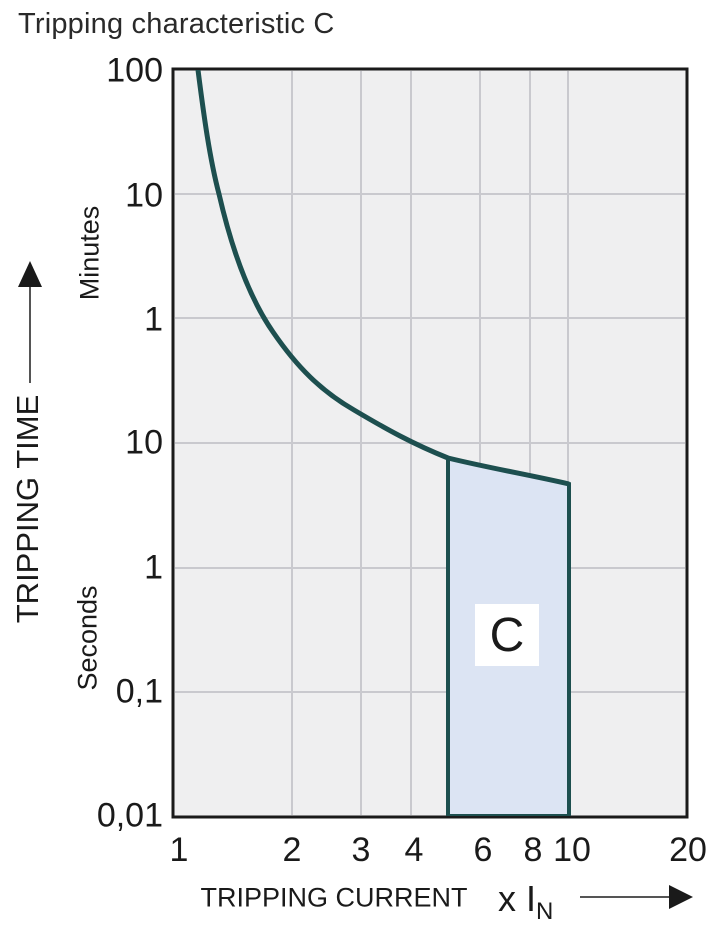  I want to click on x-tick-10: 10, so click(572, 850).